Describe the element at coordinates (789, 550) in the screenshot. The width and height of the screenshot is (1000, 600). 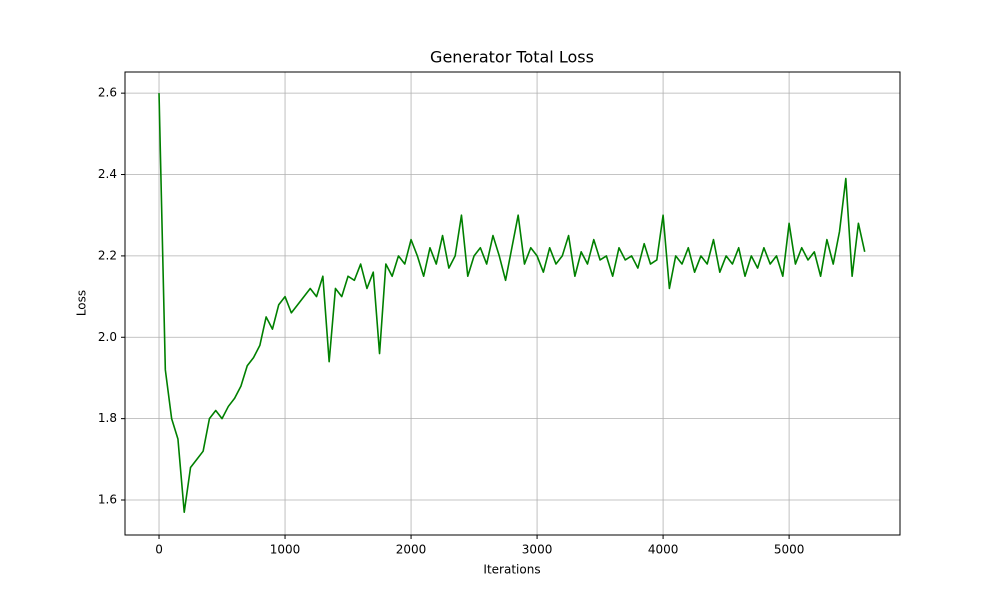
I see `x-tick-label: 5000` at that location.